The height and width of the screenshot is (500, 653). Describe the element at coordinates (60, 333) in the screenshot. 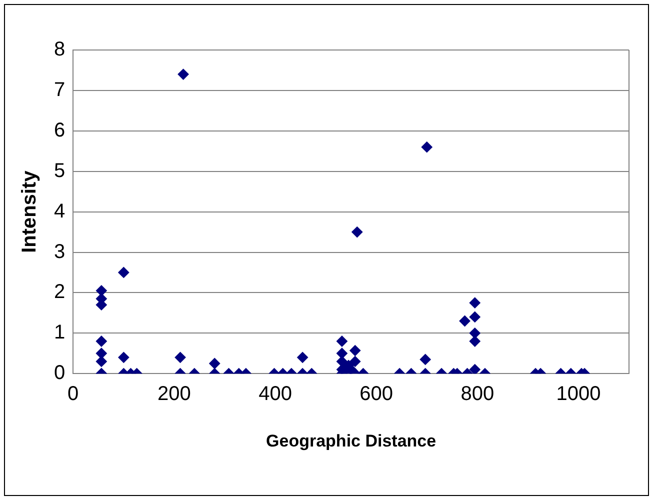

I see `y-tick-label: 1` at that location.